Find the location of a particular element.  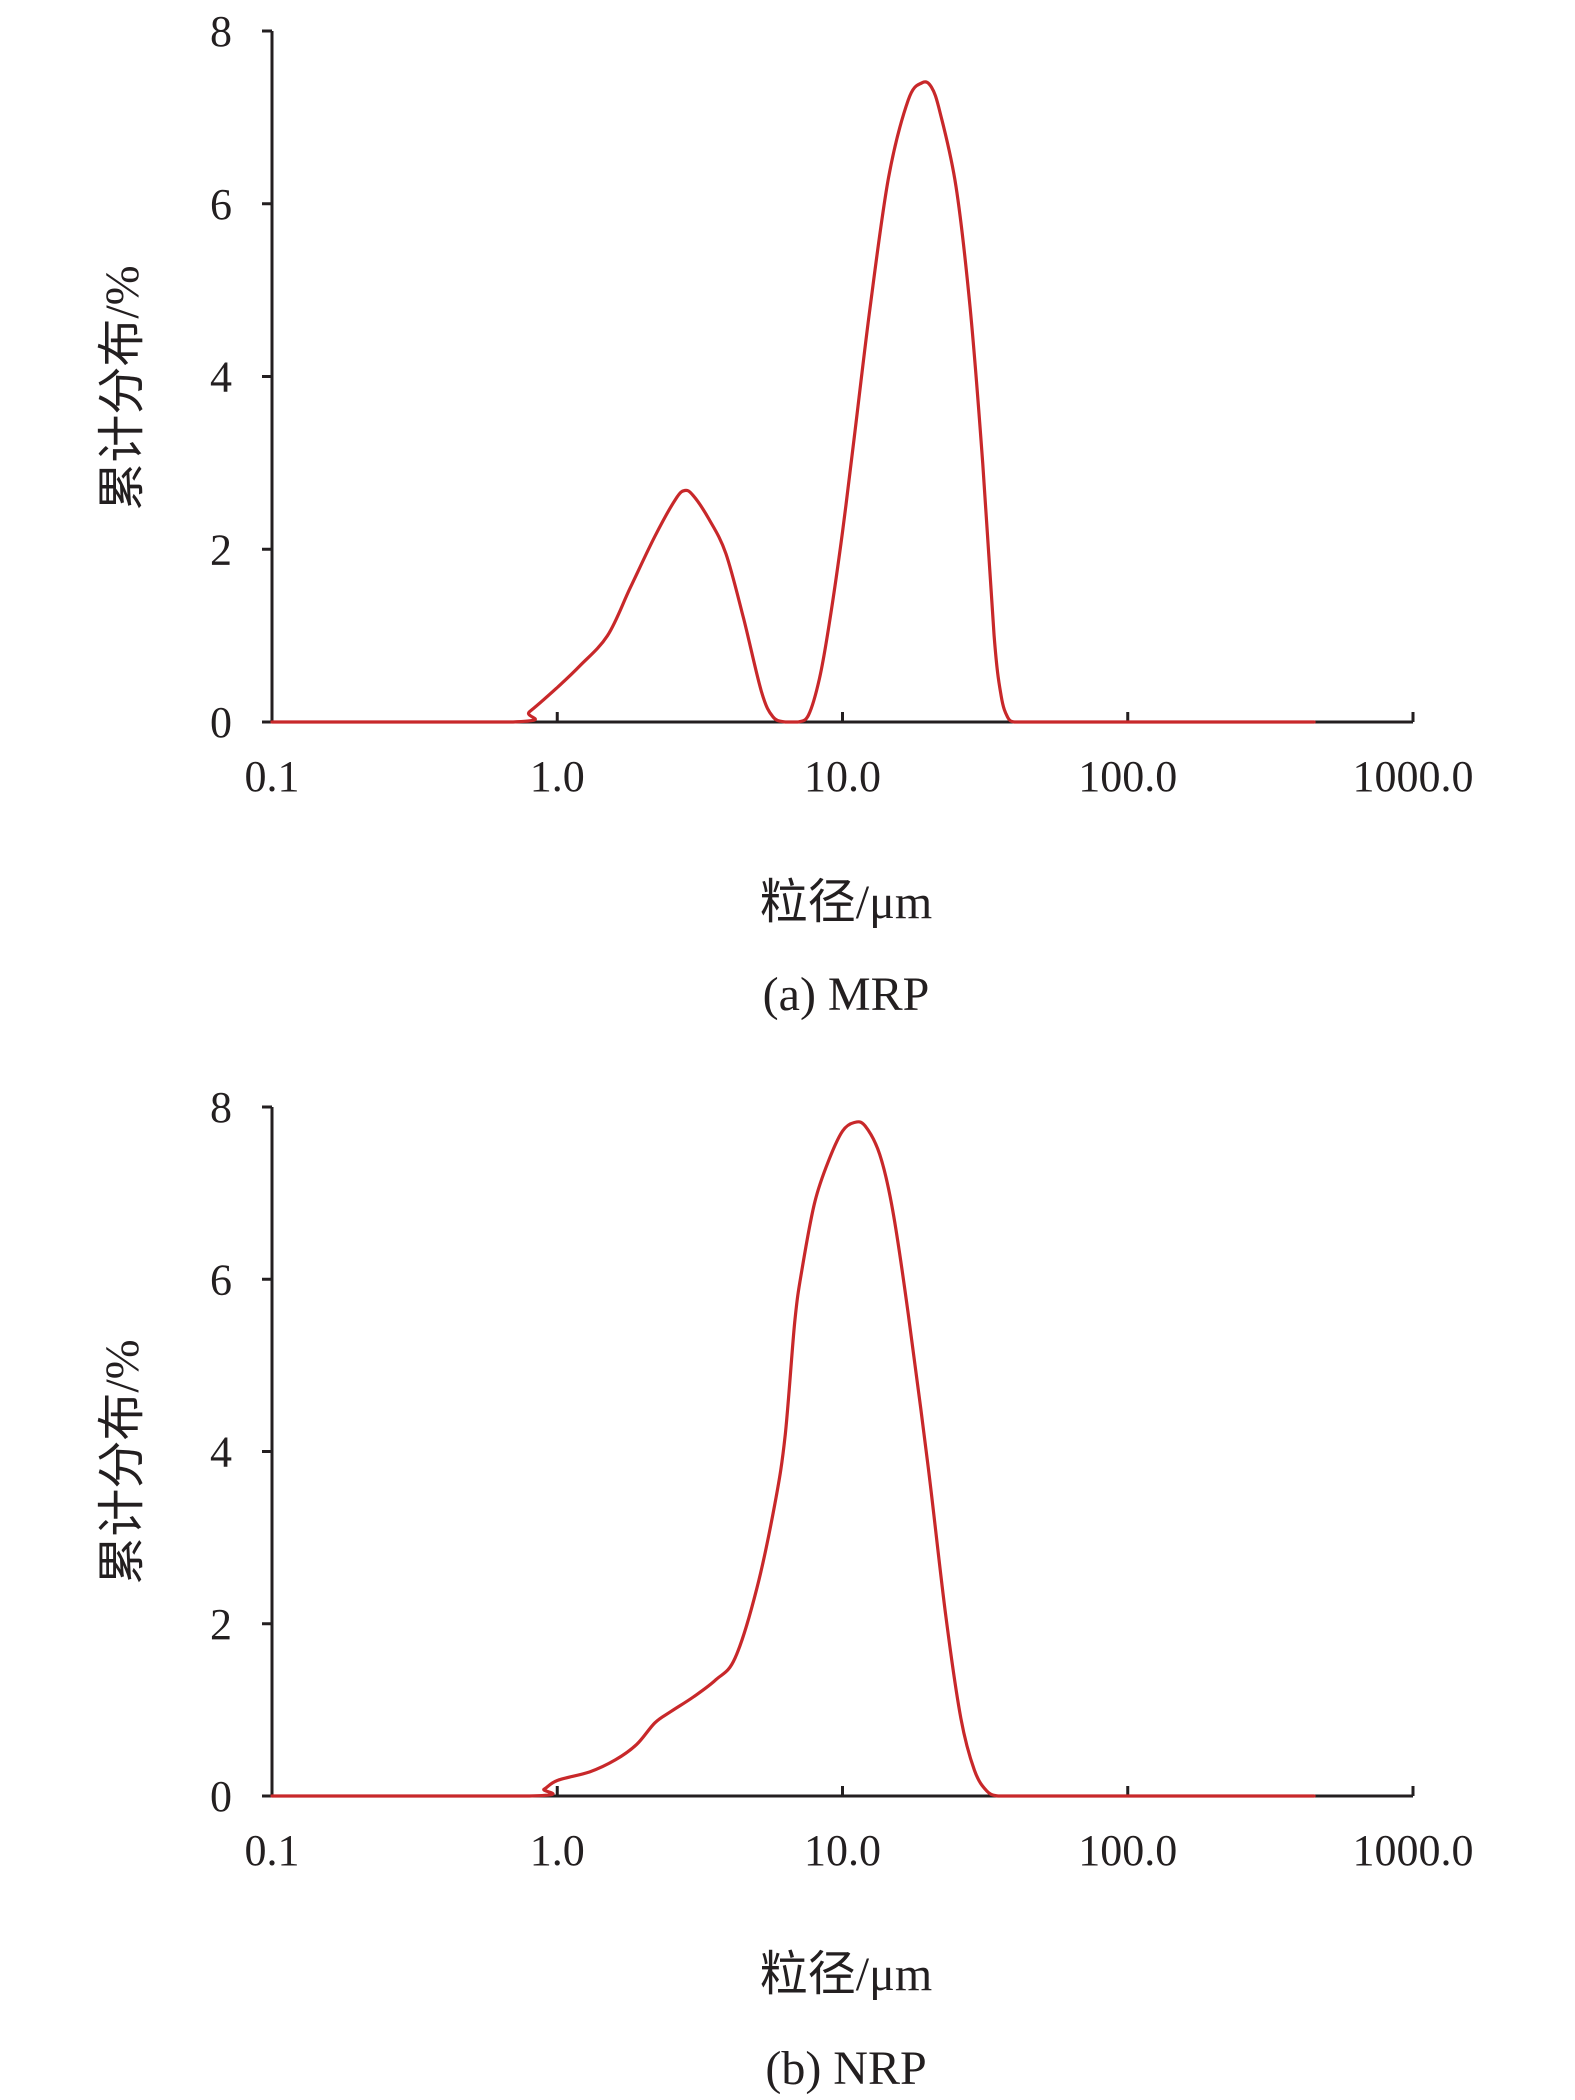

chart-caption: (a) MRP is located at coordinates (846, 994).